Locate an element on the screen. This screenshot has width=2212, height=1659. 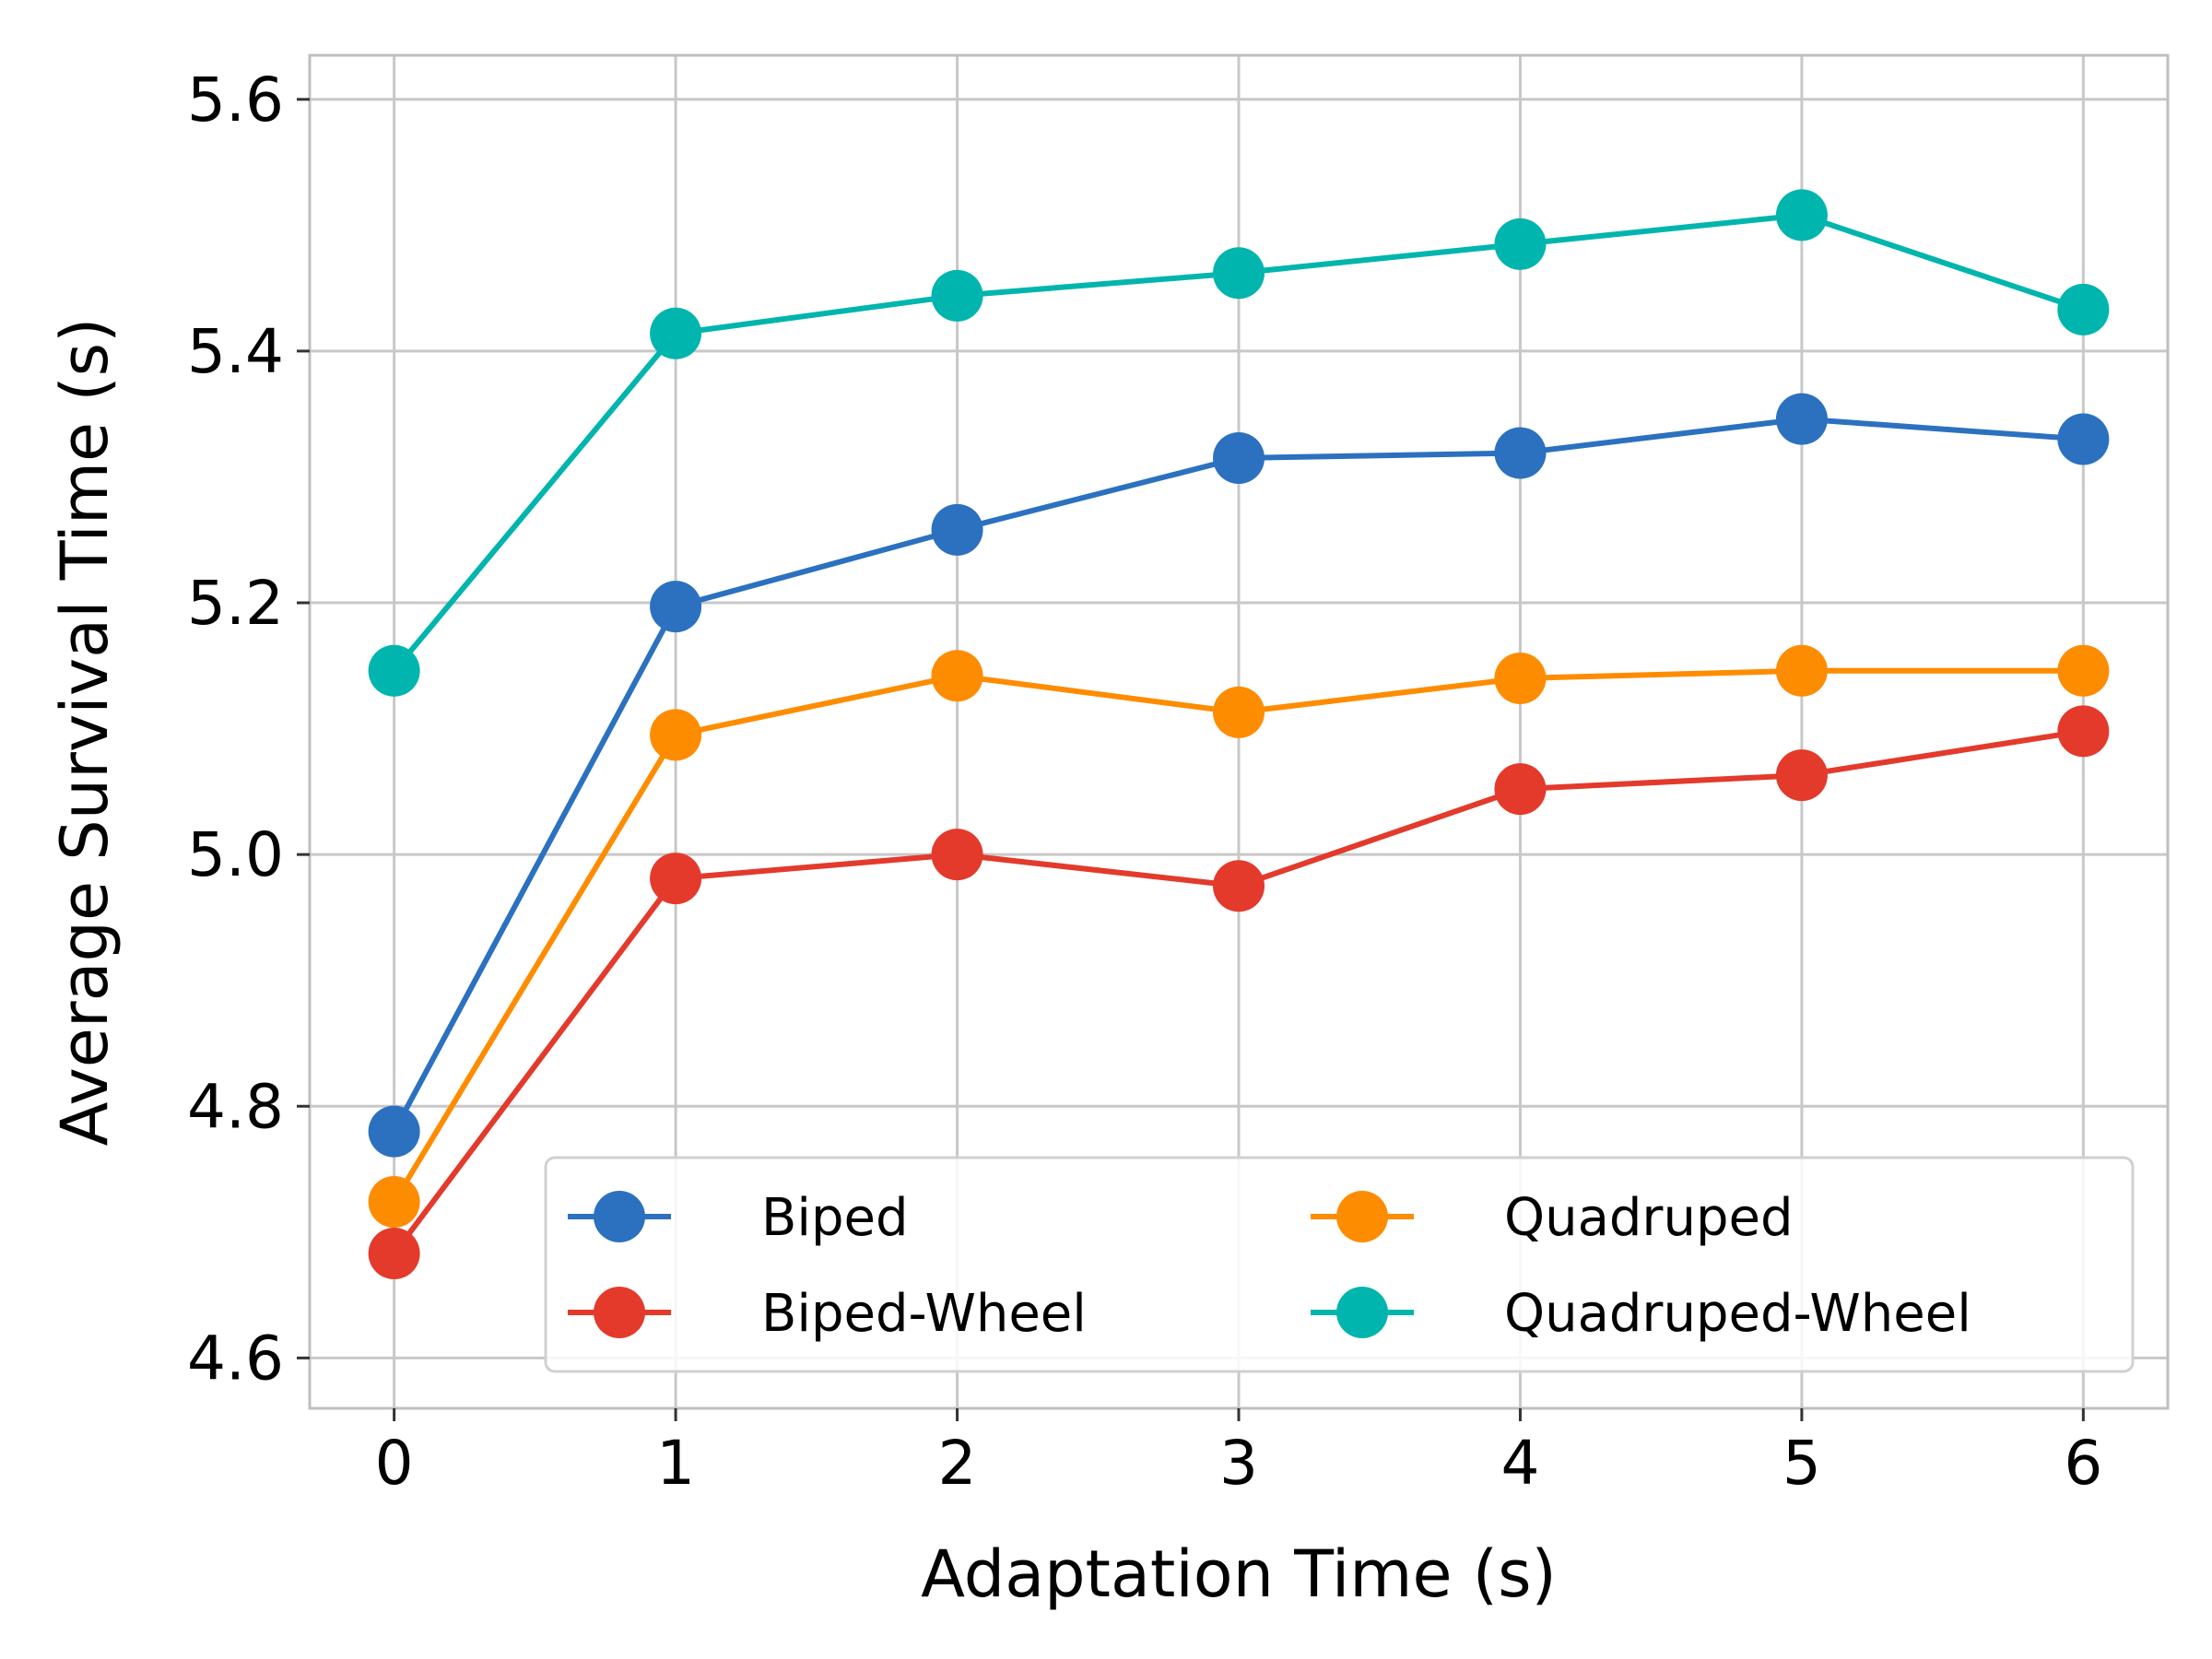
legend-entry-biped: Biped is located at coordinates (738, 1218).